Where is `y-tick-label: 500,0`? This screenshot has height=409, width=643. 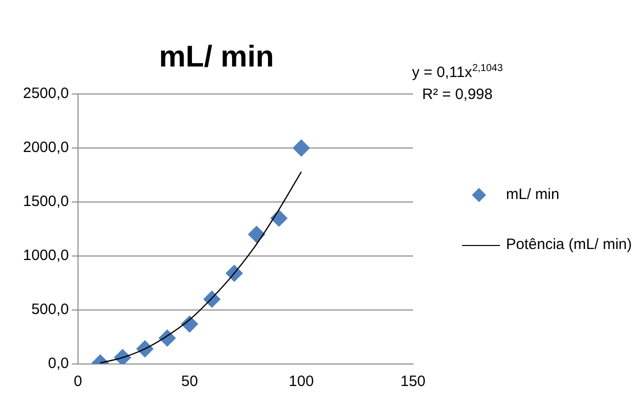 y-tick-label: 500,0 is located at coordinates (50, 309).